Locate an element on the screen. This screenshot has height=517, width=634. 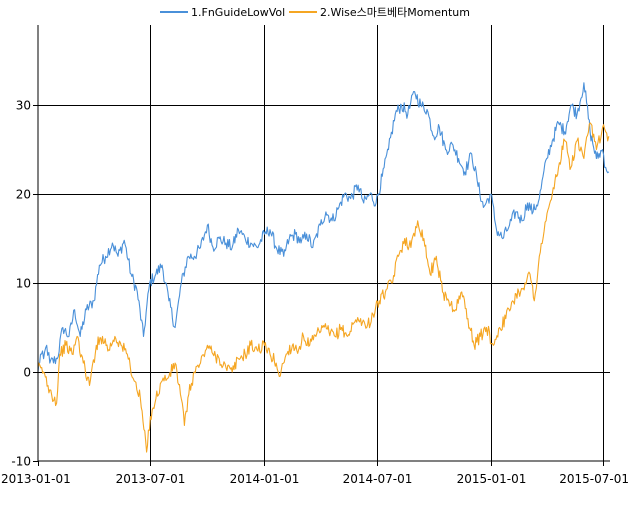
y-tick-label: 20 is located at coordinates (23, 195).